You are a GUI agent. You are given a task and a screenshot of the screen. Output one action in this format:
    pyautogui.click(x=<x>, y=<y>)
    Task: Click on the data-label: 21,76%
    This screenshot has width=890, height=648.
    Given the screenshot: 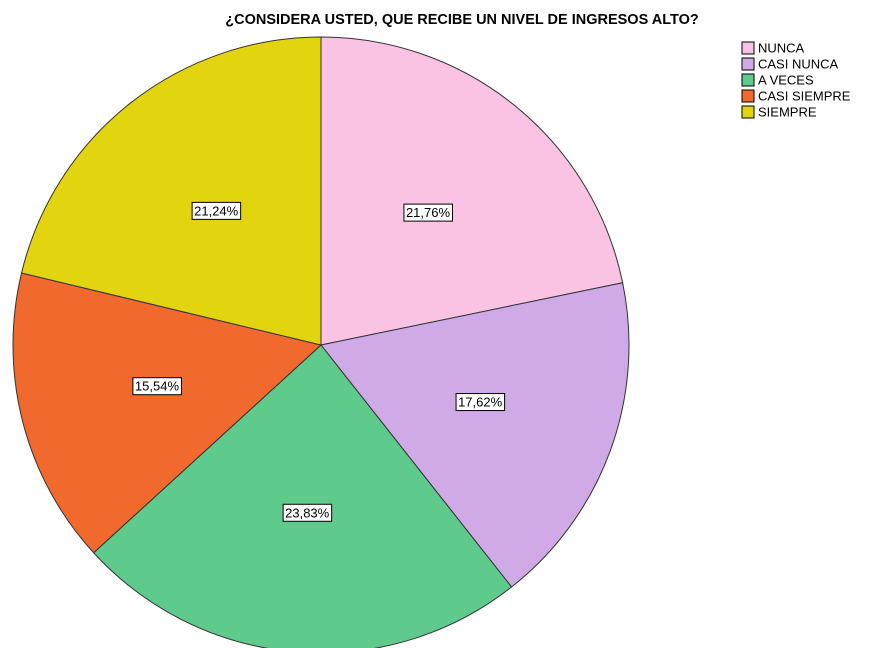 What is the action you would take?
    pyautogui.click(x=428, y=212)
    